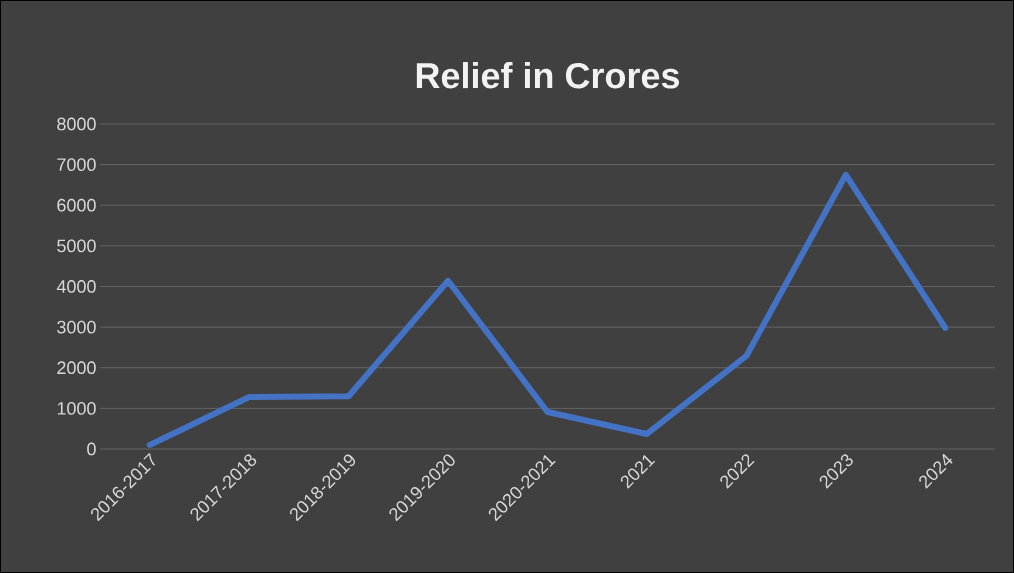 Image resolution: width=1014 pixels, height=573 pixels. I want to click on y-tick-label: 8000, so click(76, 124).